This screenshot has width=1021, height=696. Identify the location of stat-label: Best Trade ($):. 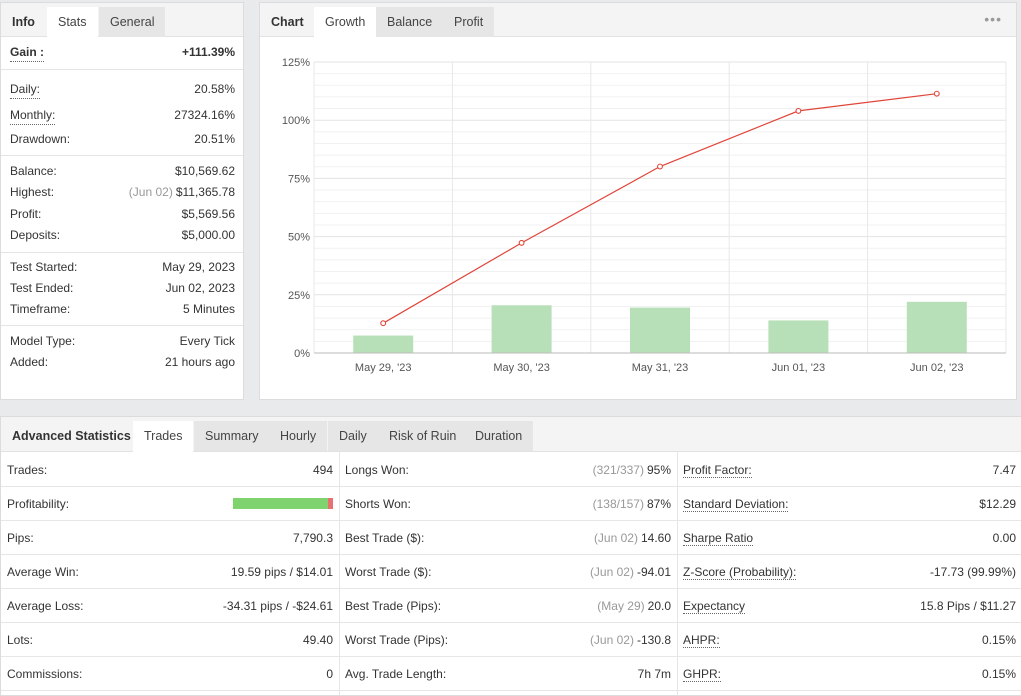
(385, 538).